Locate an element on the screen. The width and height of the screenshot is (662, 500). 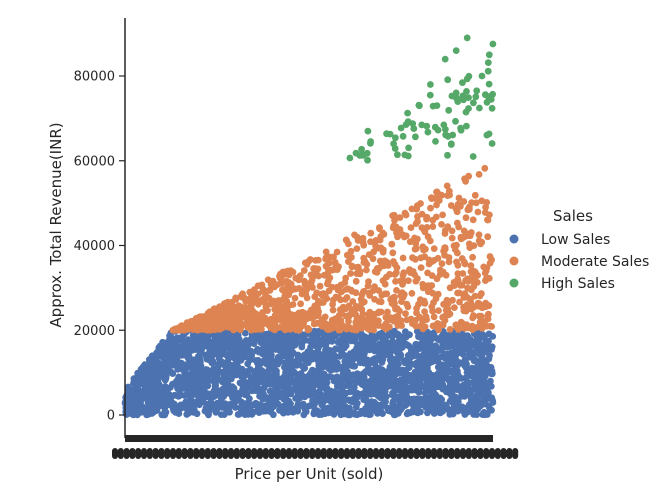
legend-label-moderate-sales: Moderate Sales is located at coordinates (595, 262).